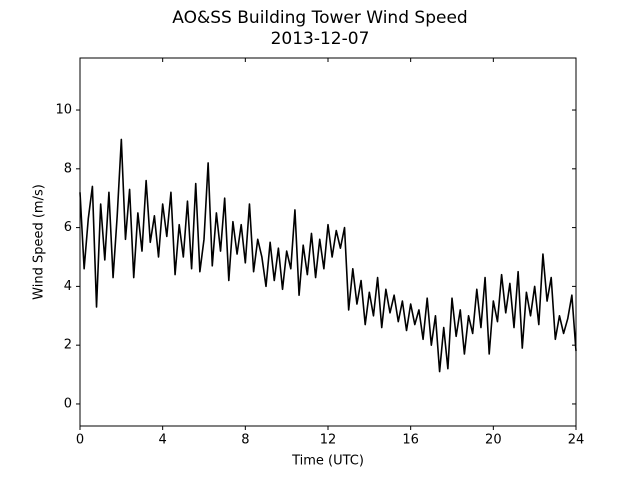 The width and height of the screenshot is (640, 480). What do you see at coordinates (68, 286) in the screenshot?
I see `y-tick-label: 4` at bounding box center [68, 286].